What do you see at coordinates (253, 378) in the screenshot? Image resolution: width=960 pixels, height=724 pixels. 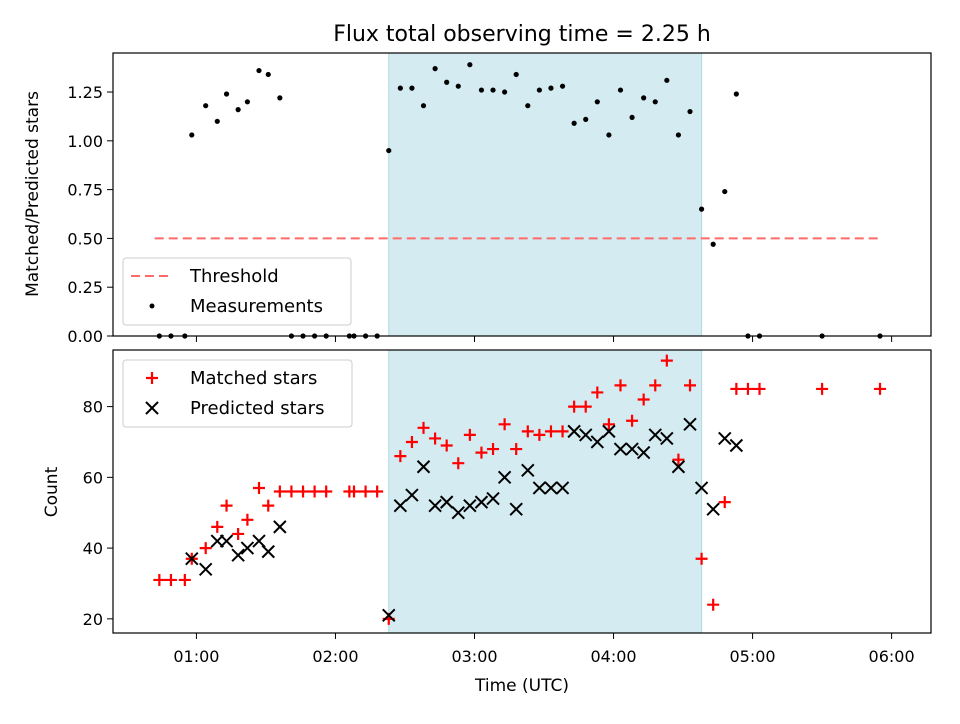 I see `matched-legend-label: Matched stars` at bounding box center [253, 378].